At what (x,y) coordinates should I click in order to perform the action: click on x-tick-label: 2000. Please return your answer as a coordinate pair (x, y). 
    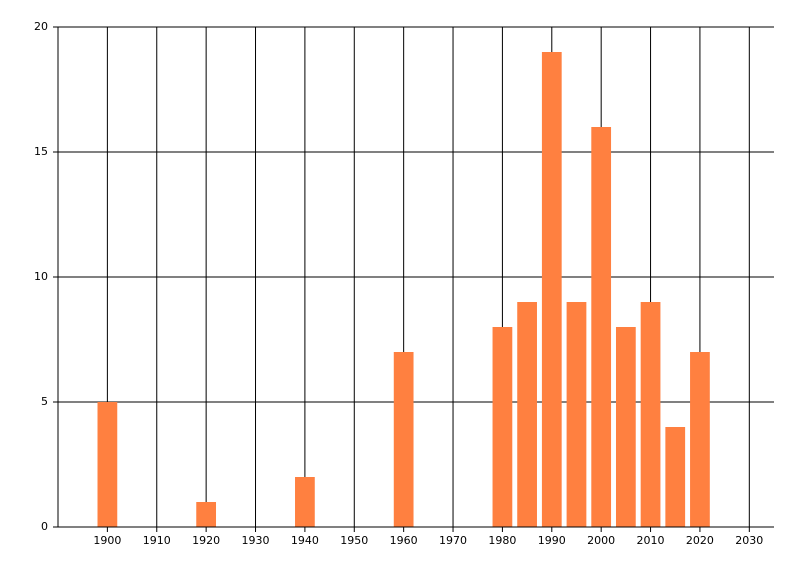
    Looking at the image, I should click on (601, 540).